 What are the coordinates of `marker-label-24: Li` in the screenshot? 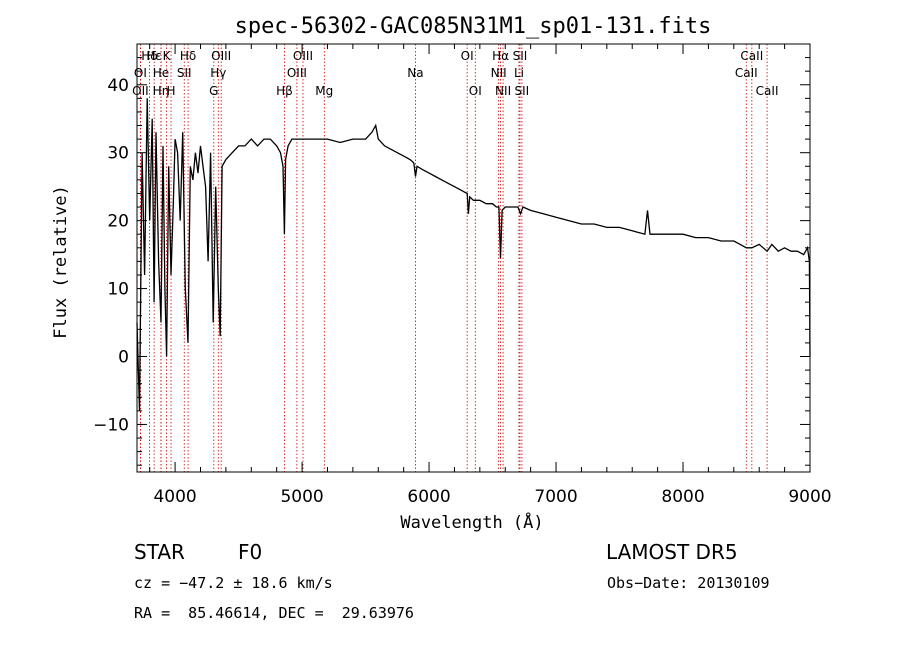 It's located at (519, 73).